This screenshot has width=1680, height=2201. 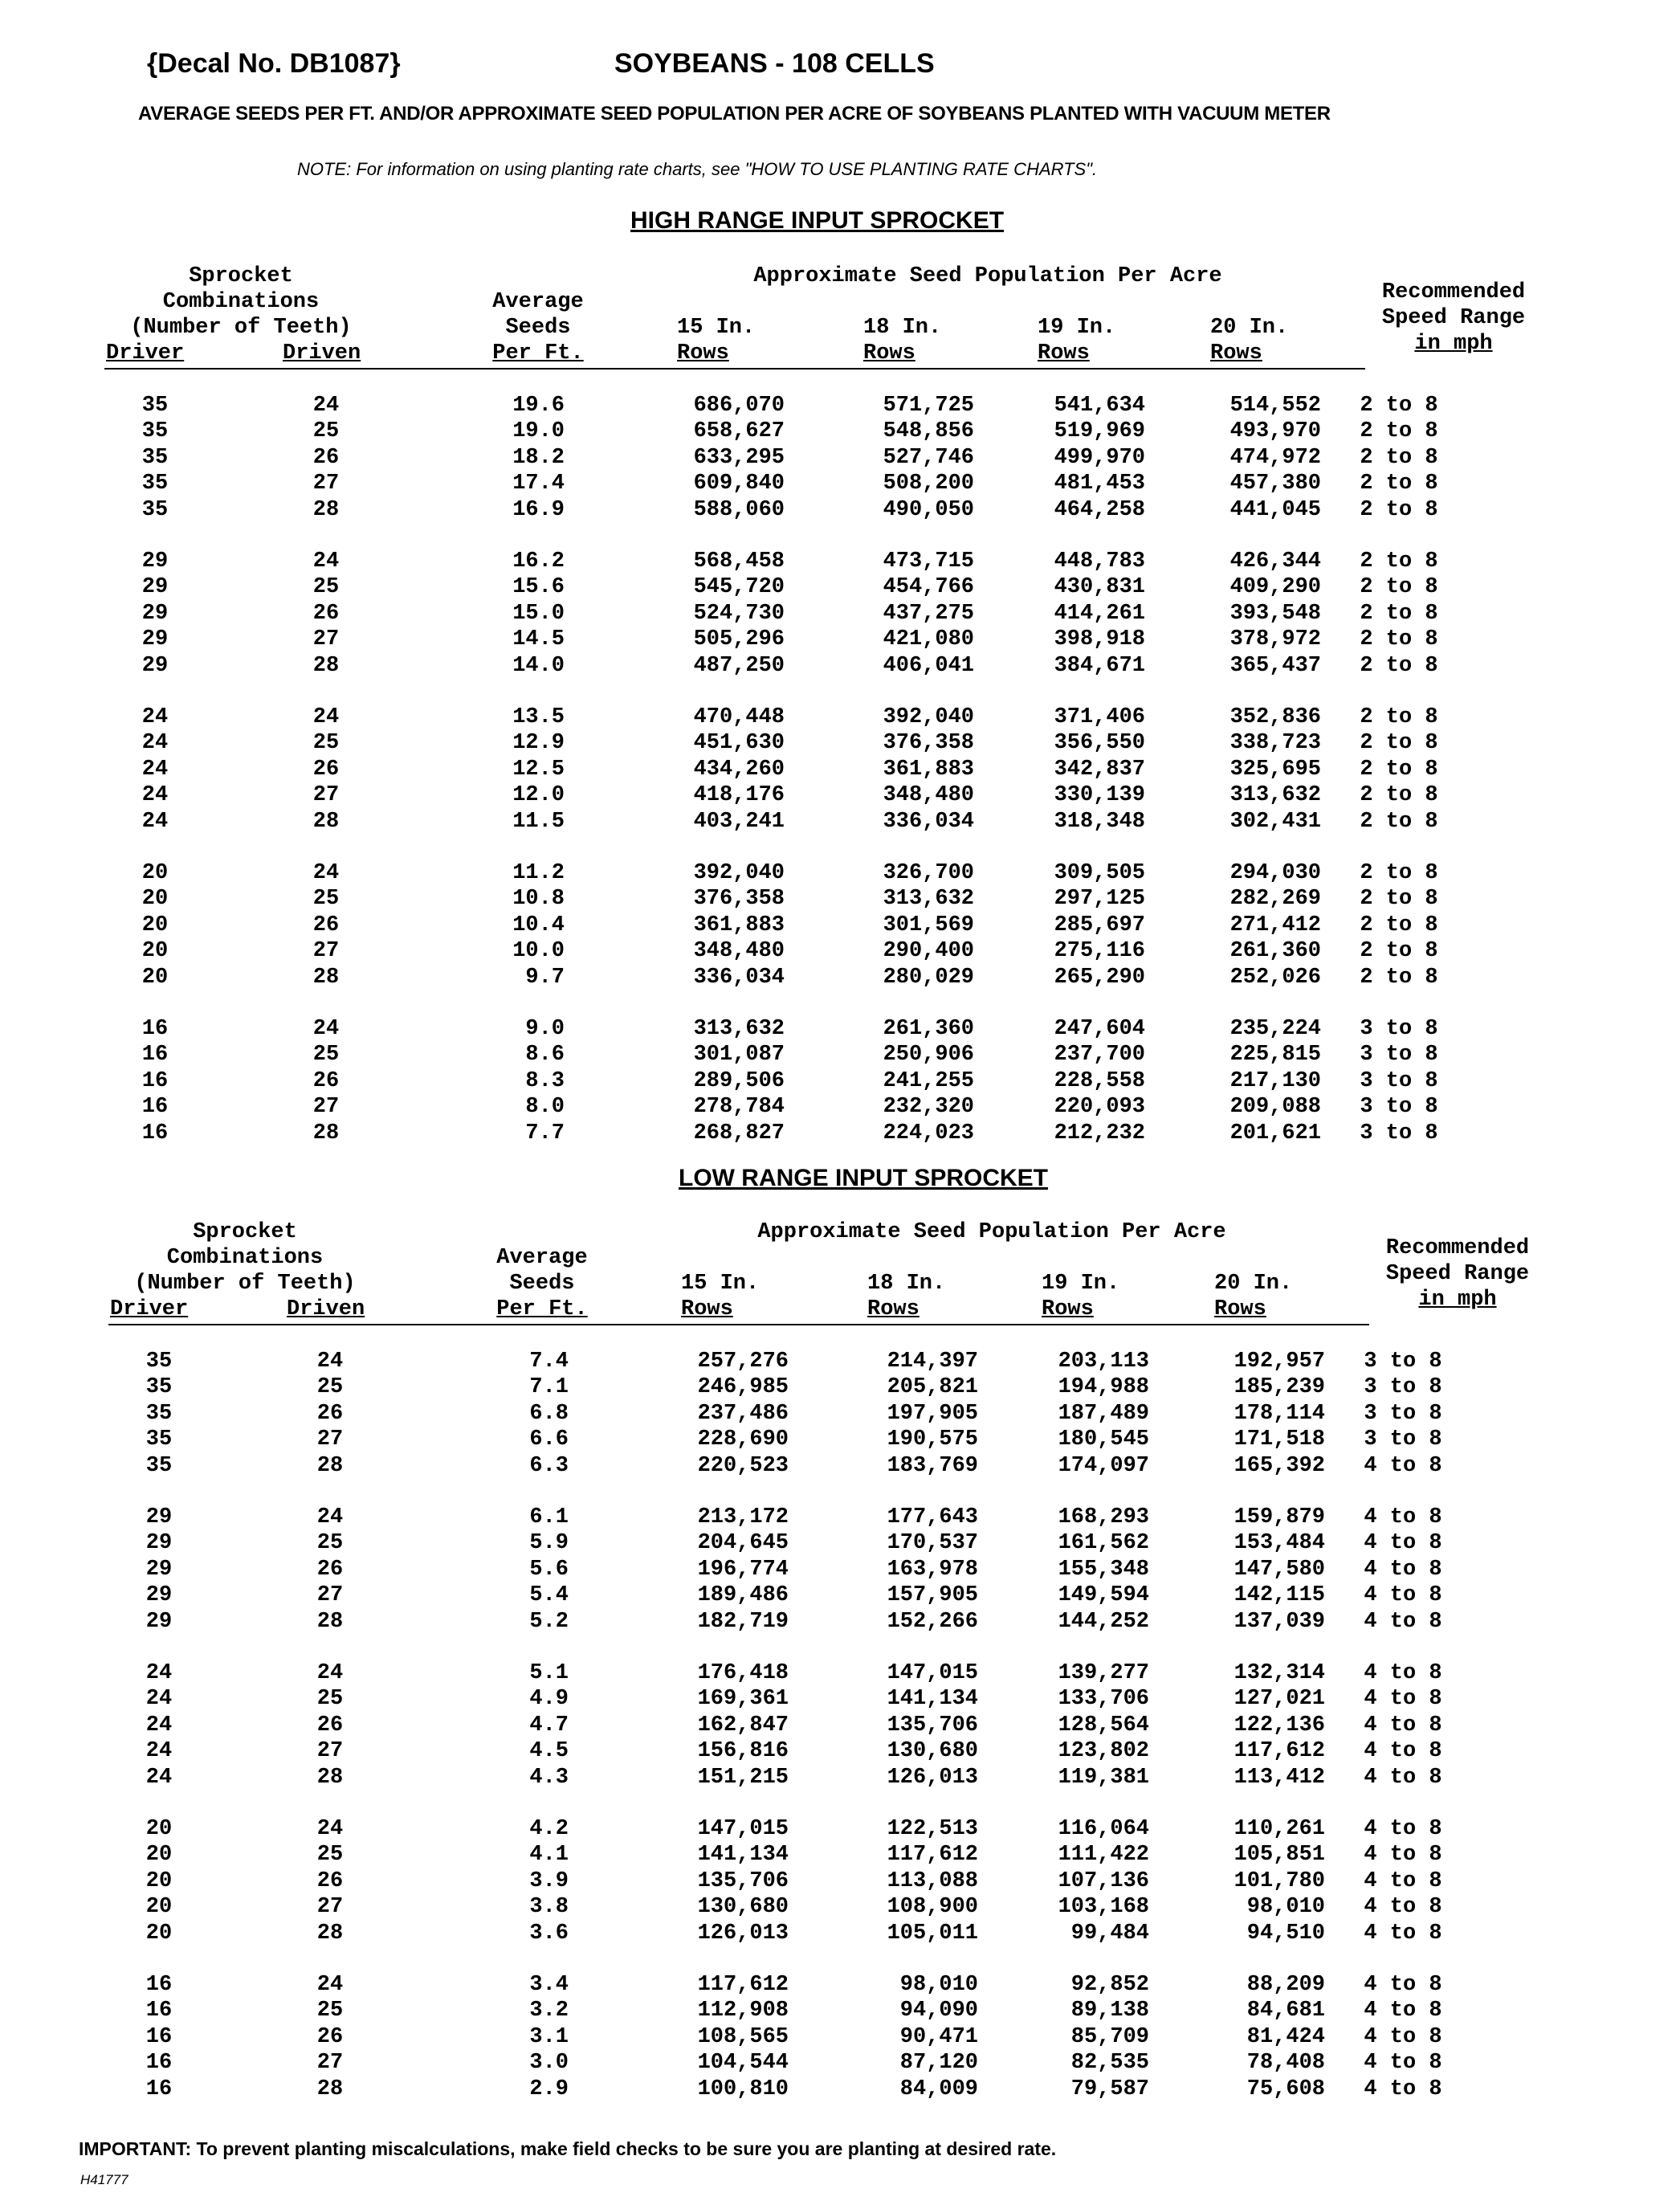 What do you see at coordinates (1279, 1517) in the screenshot?
I see `rows20-cell: 159,879` at bounding box center [1279, 1517].